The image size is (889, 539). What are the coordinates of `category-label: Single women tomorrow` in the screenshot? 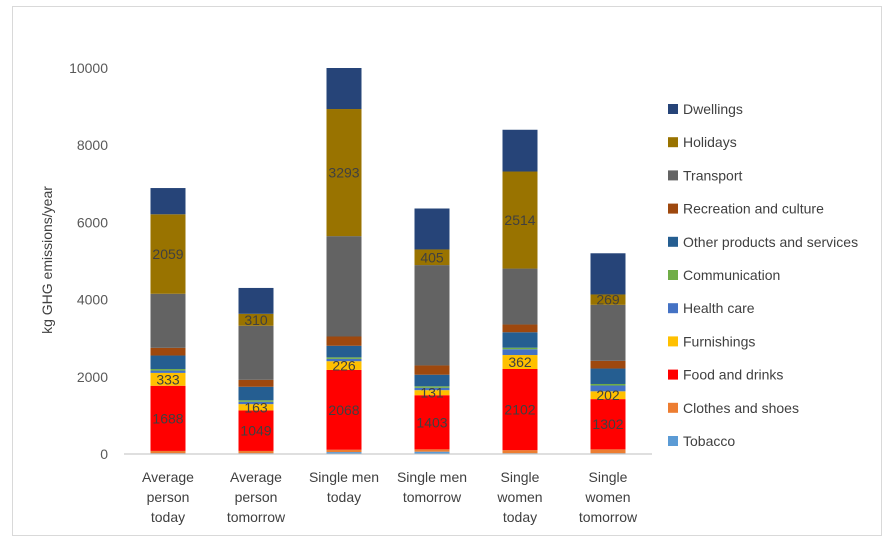 It's located at (608, 497).